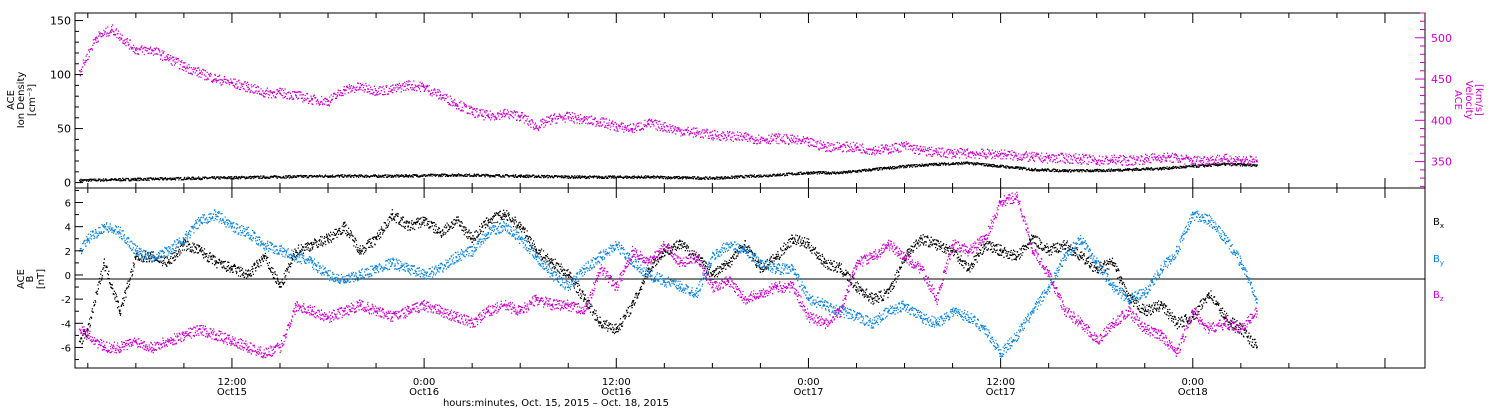  I want to click on legend-bz: Bz, so click(1438, 296).